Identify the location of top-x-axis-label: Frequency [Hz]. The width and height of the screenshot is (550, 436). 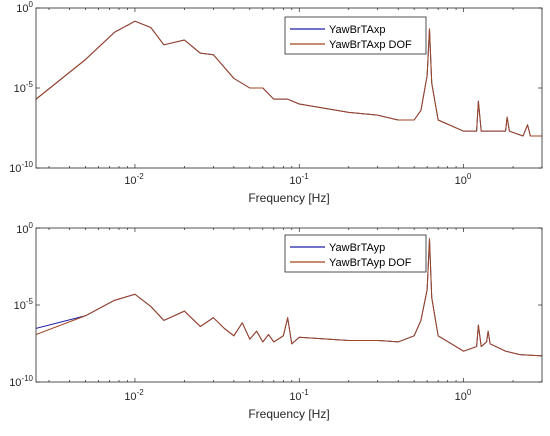
(288, 198).